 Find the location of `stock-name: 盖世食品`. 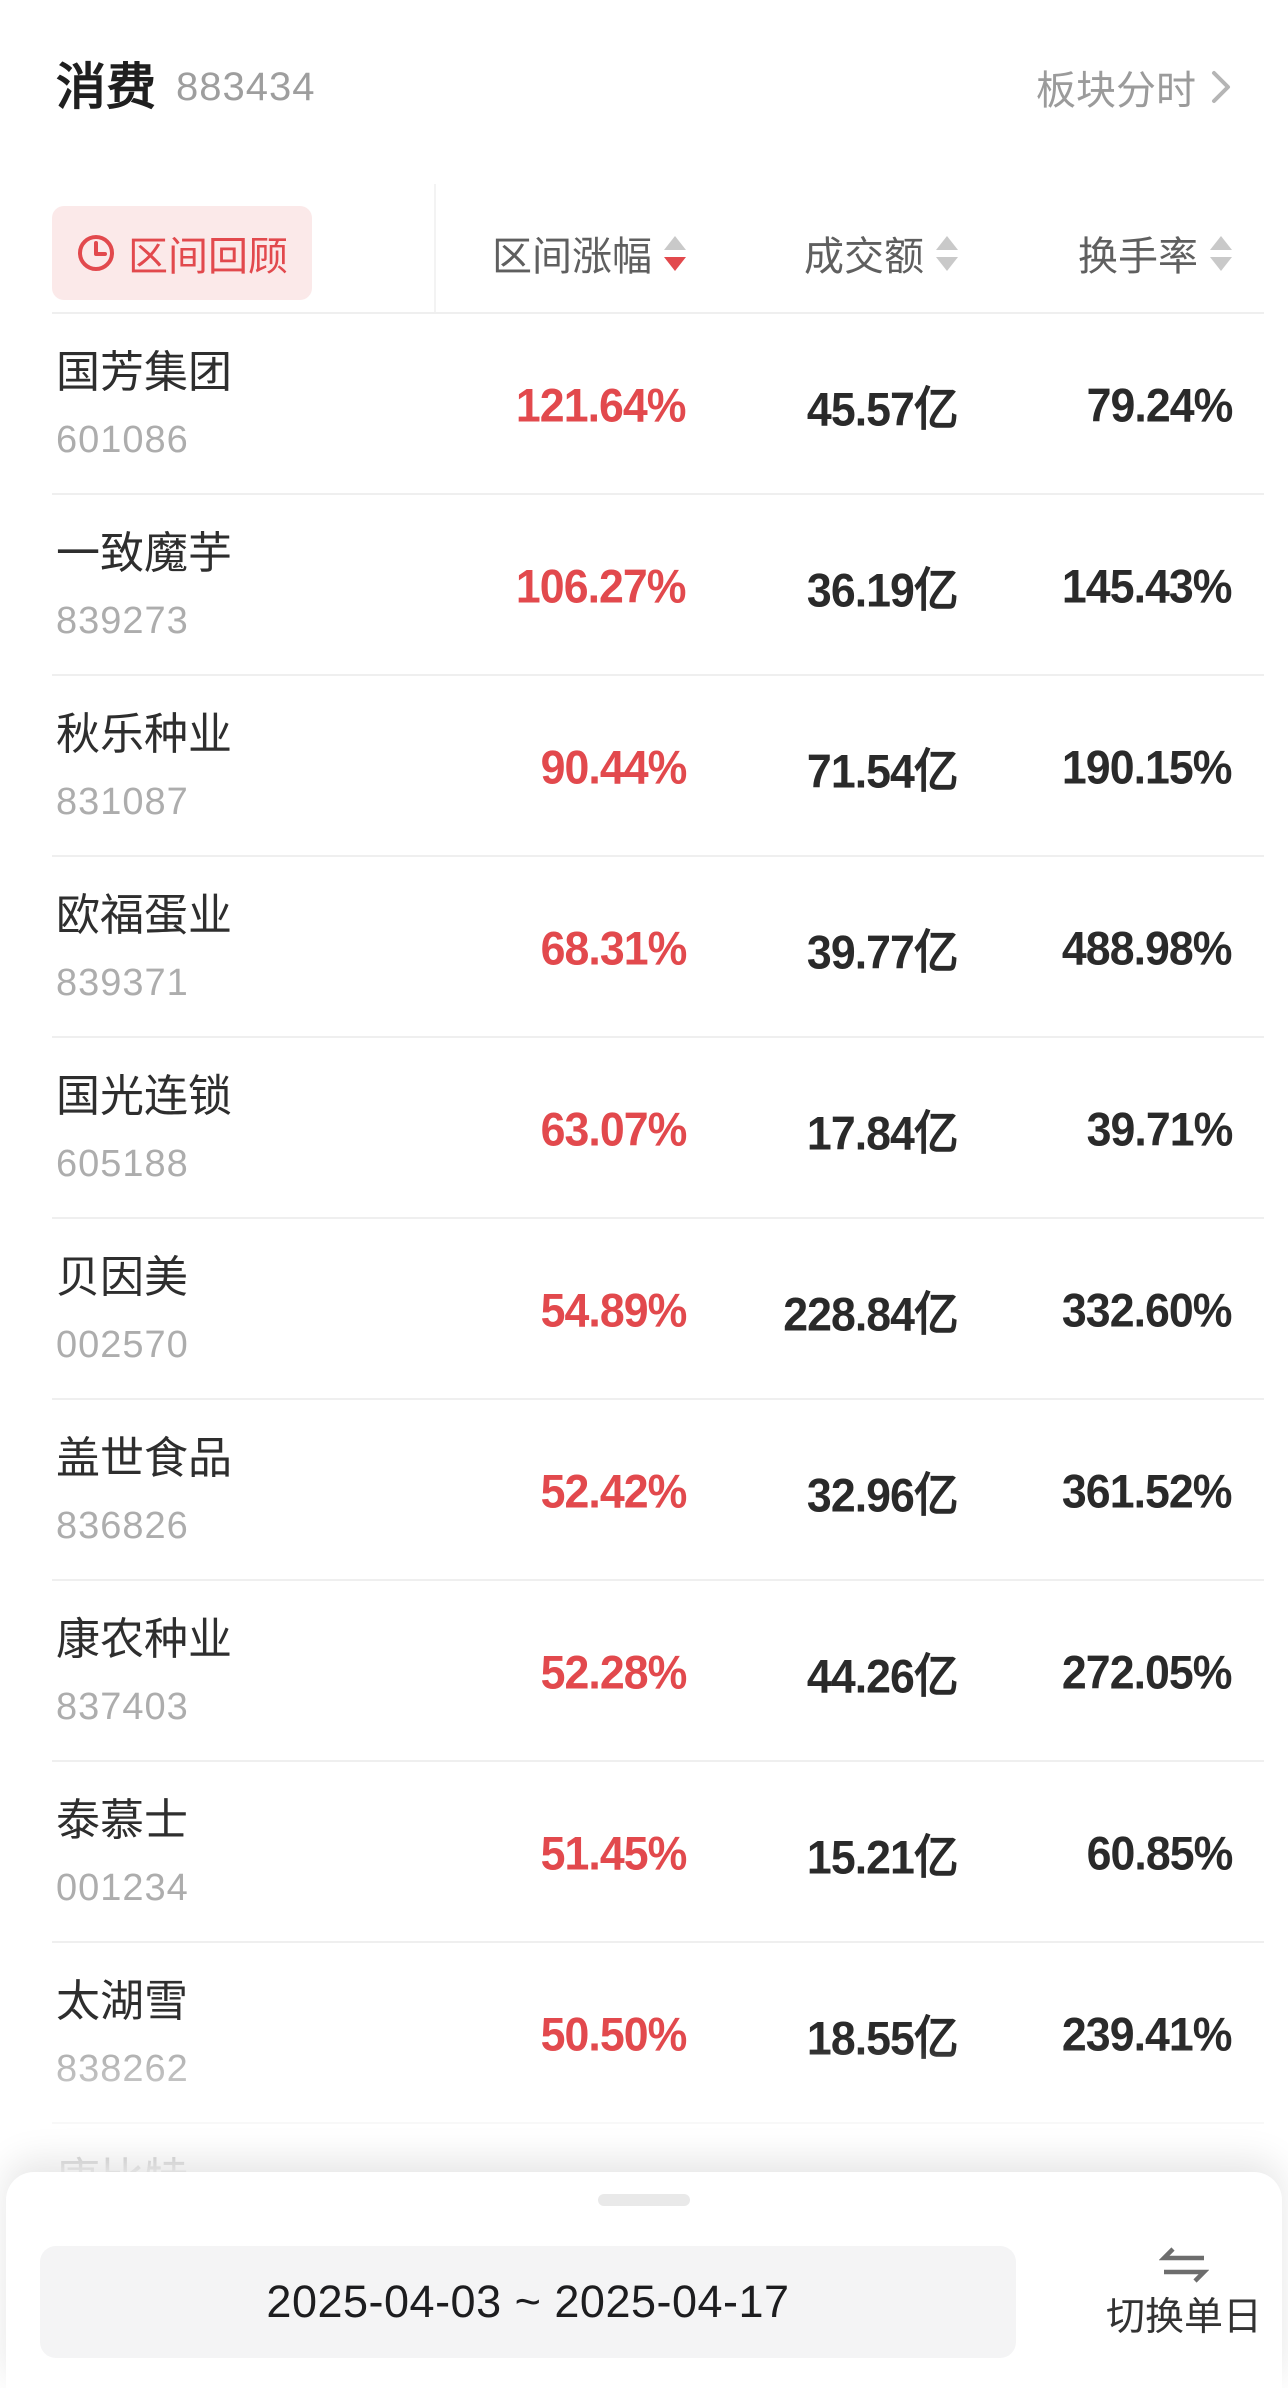

stock-name: 盖世食品 is located at coordinates (144, 1458).